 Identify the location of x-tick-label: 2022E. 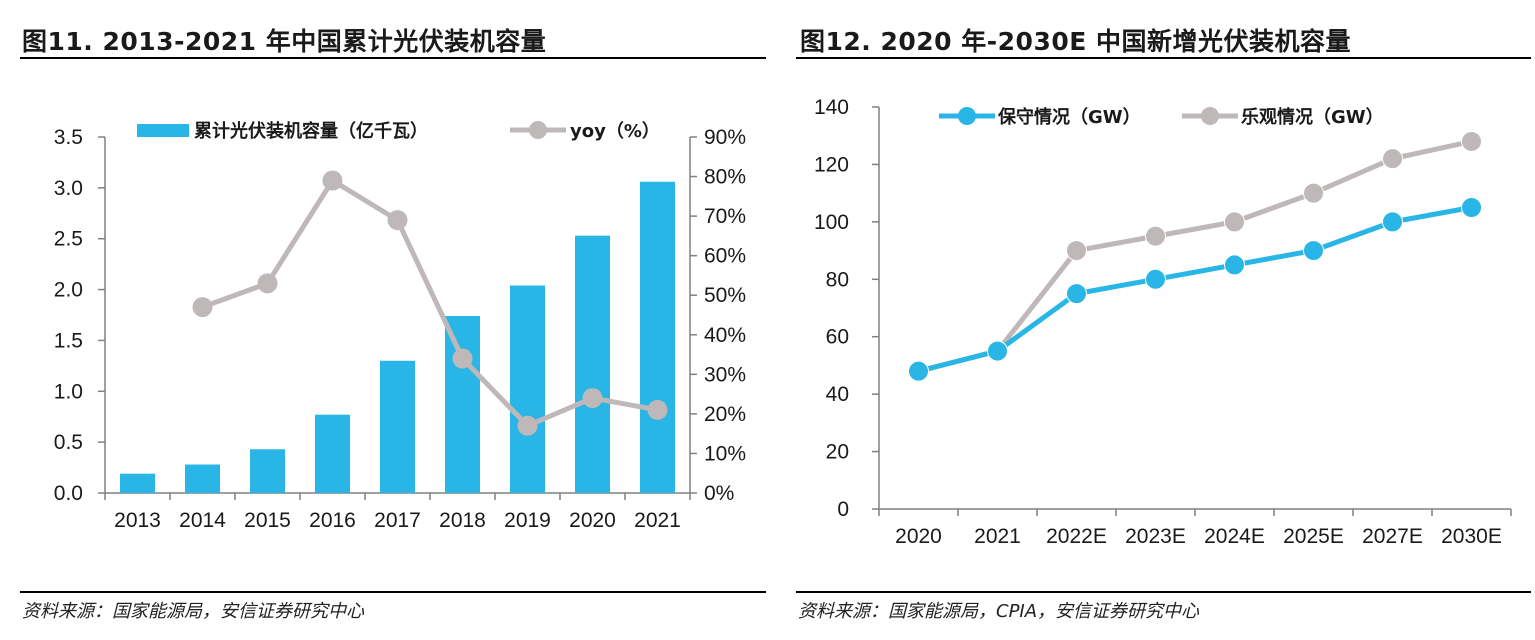
(1076, 536).